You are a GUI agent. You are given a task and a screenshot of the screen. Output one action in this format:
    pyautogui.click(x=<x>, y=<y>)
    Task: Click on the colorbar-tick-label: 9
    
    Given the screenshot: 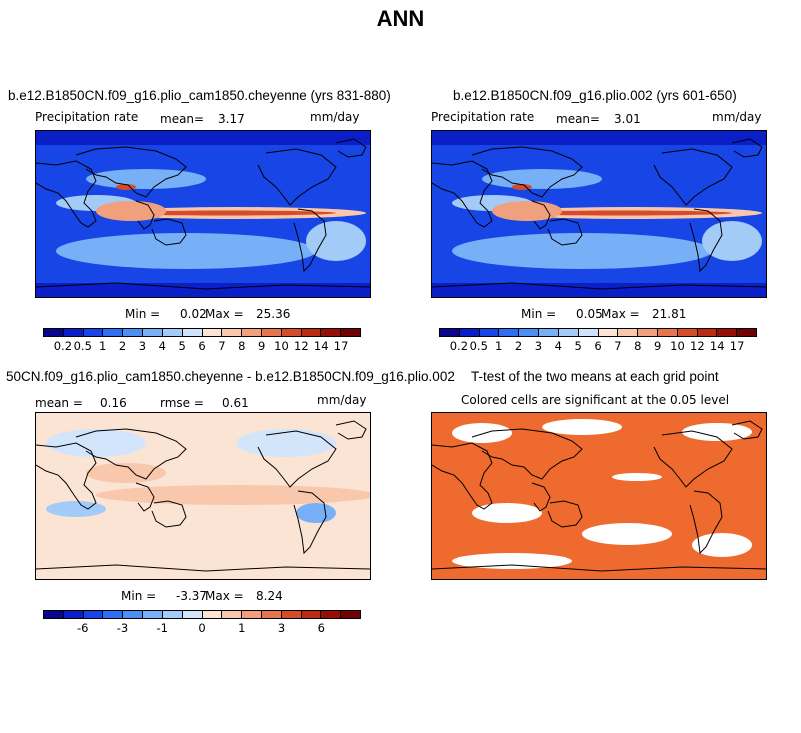 What is the action you would take?
    pyautogui.click(x=261, y=346)
    